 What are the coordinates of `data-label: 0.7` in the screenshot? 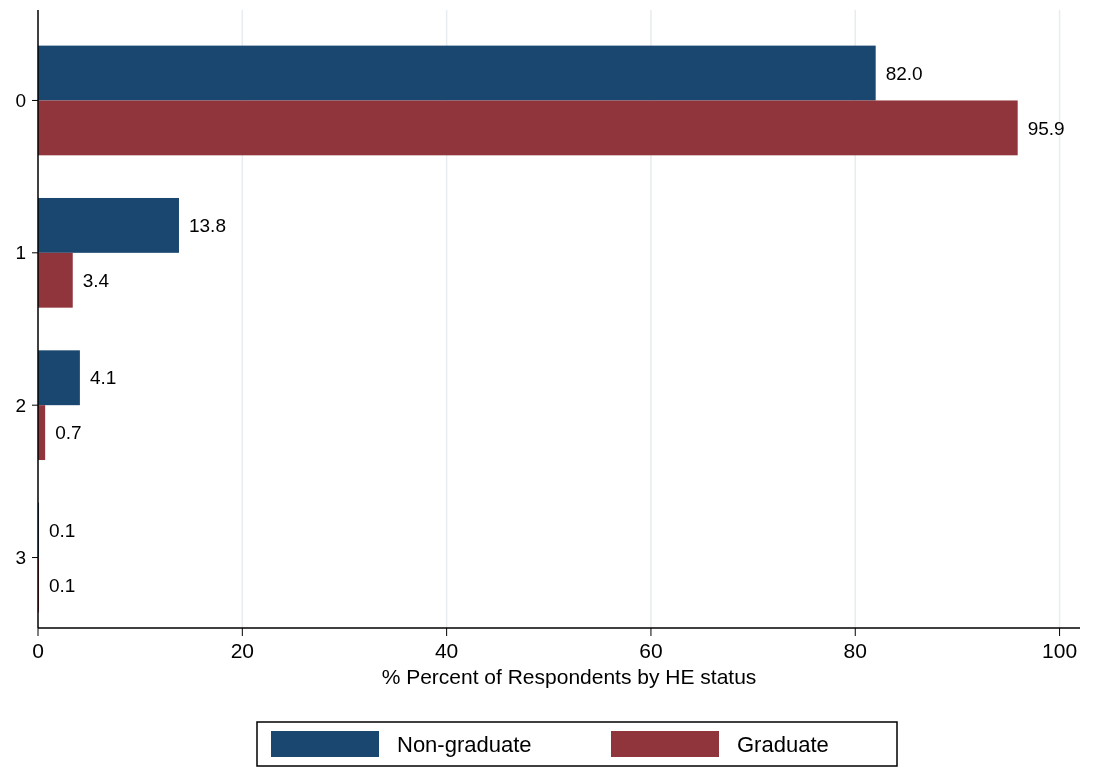 It's located at (68, 433).